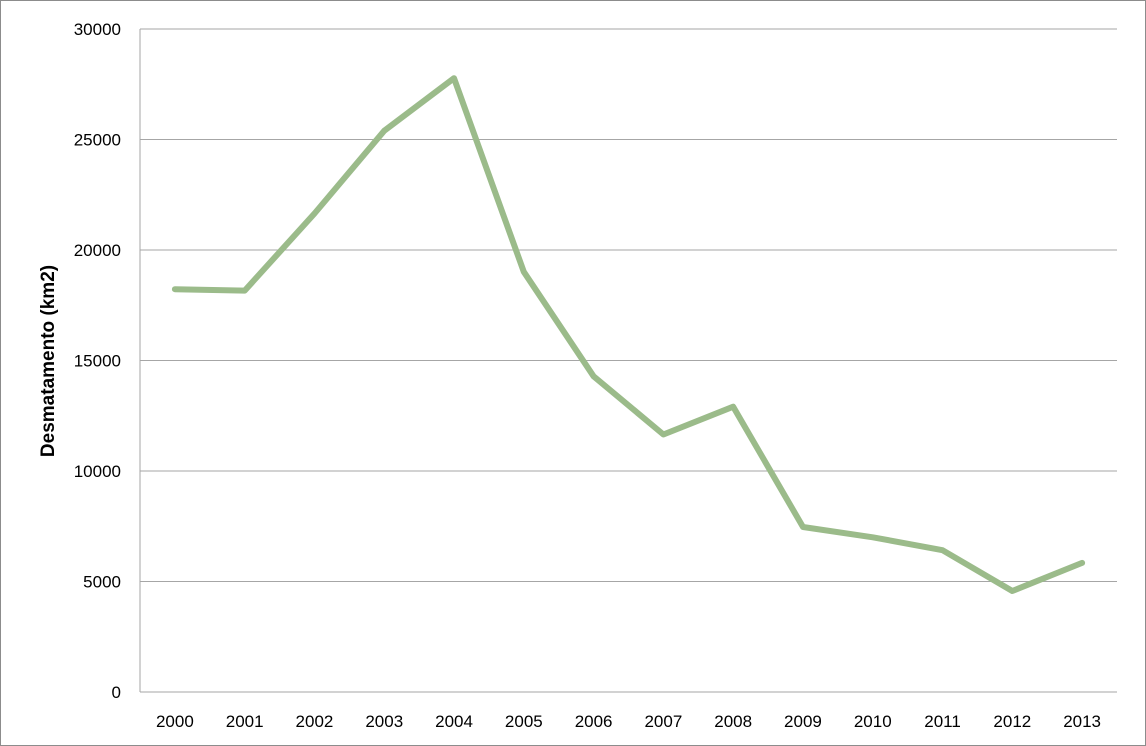  I want to click on x-tick-label: 2006, so click(594, 721).